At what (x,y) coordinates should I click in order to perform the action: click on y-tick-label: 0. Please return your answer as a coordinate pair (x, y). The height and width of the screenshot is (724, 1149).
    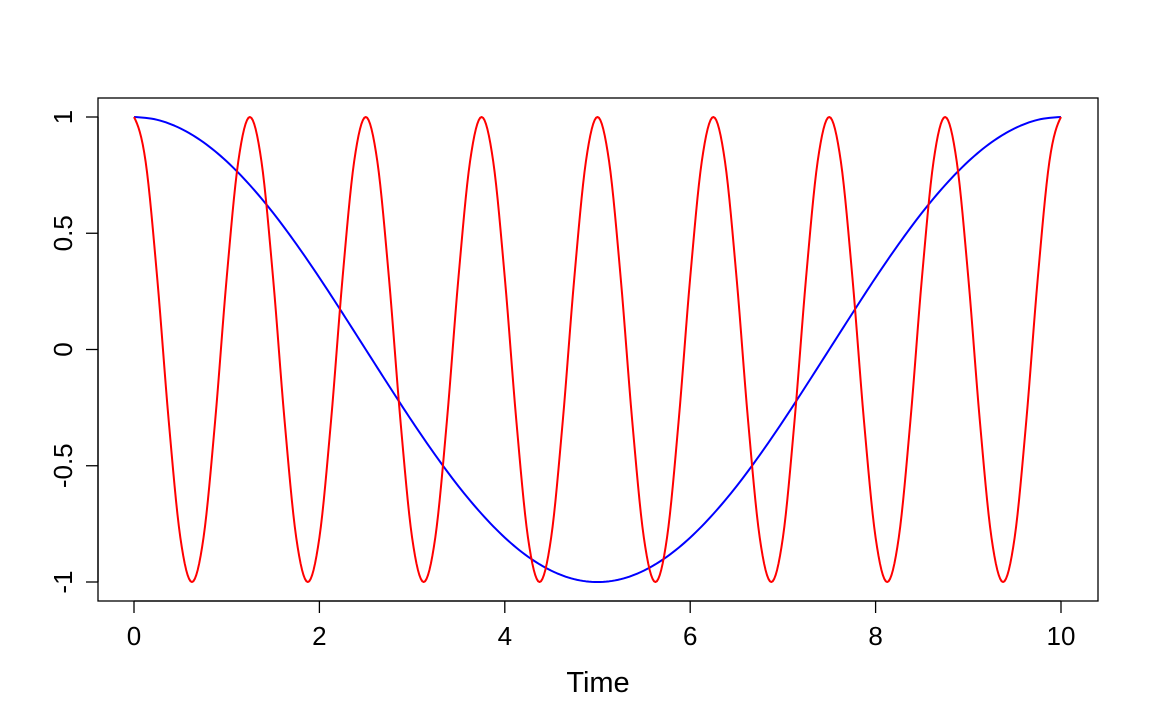
    Looking at the image, I should click on (63, 349).